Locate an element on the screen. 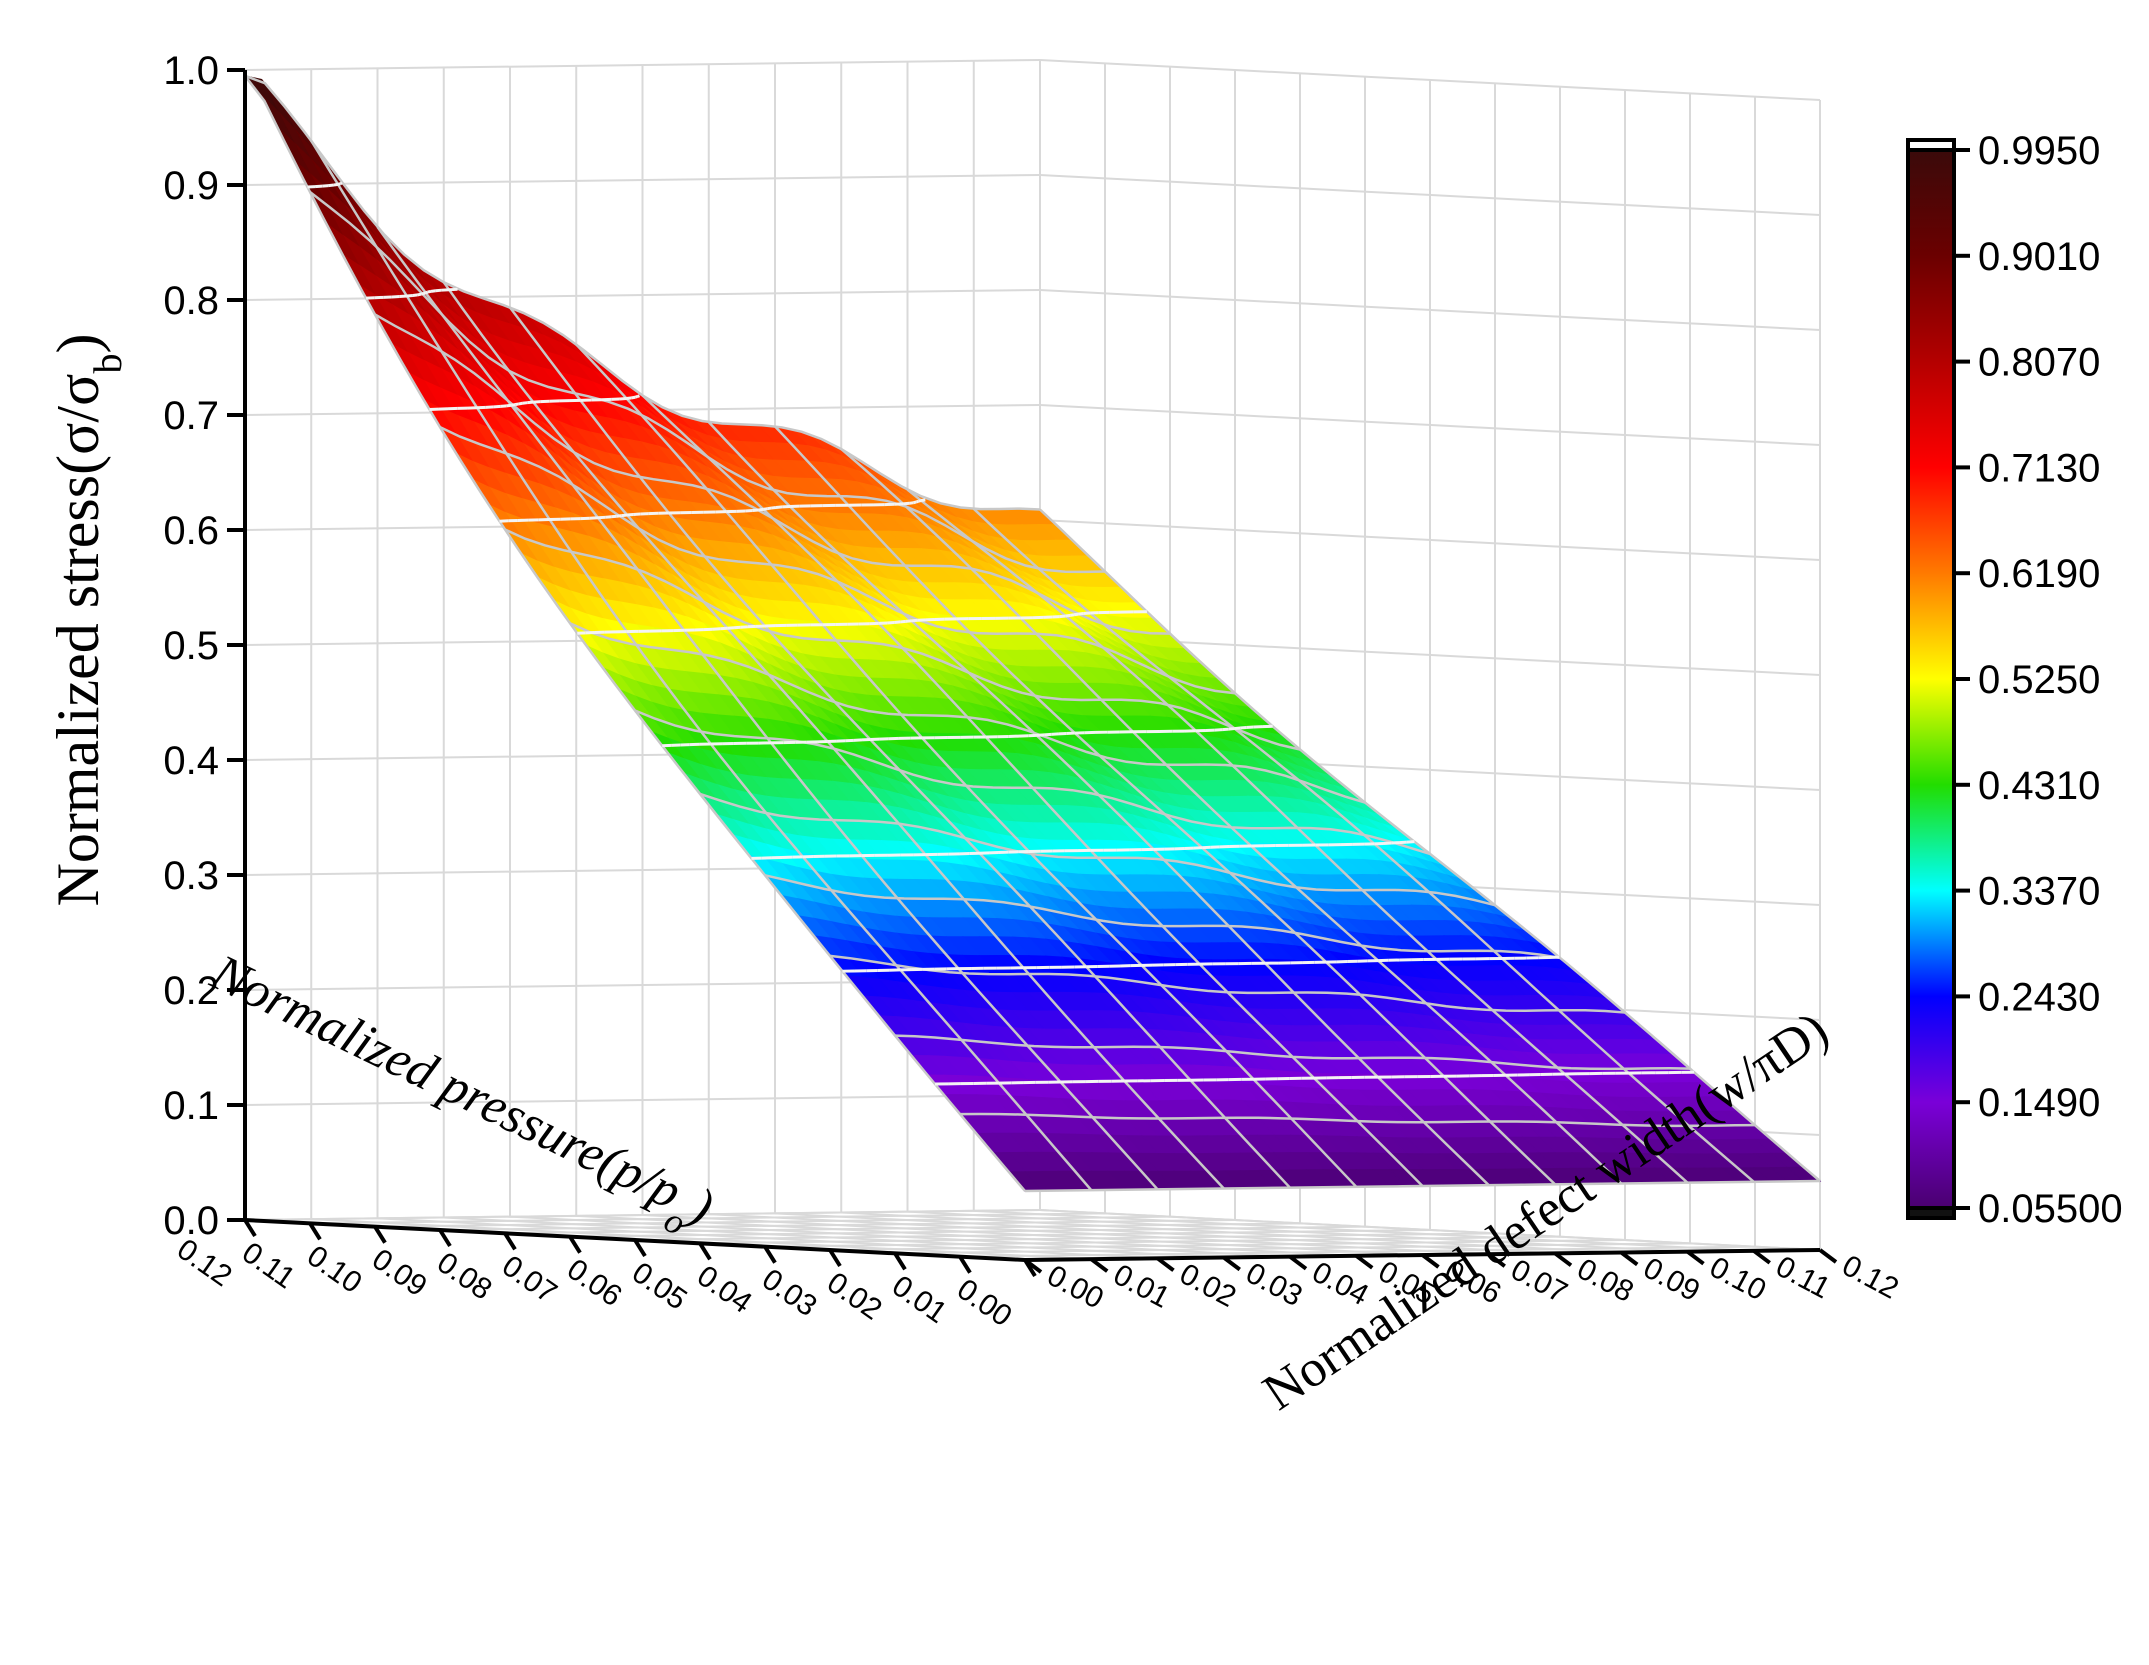  z-tick-label: 0.5 is located at coordinates (191, 646).